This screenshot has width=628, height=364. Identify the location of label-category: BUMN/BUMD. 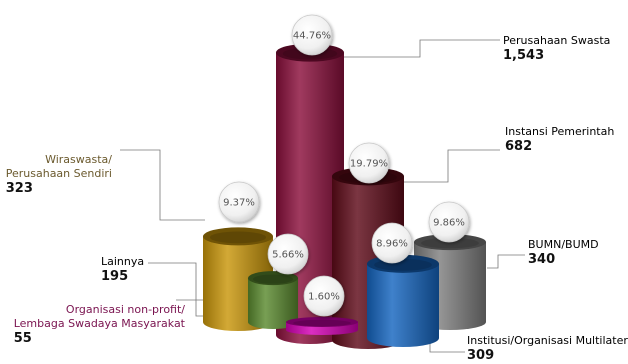
(563, 244).